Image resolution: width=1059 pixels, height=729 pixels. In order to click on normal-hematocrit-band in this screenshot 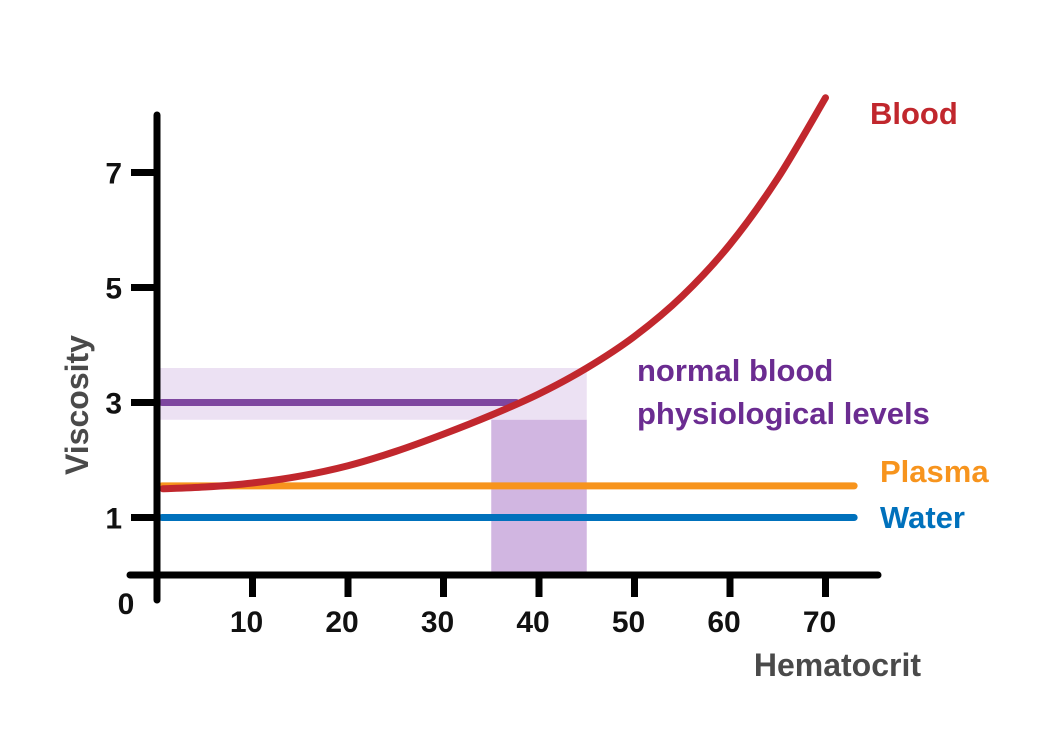, I will do `click(539, 497)`.